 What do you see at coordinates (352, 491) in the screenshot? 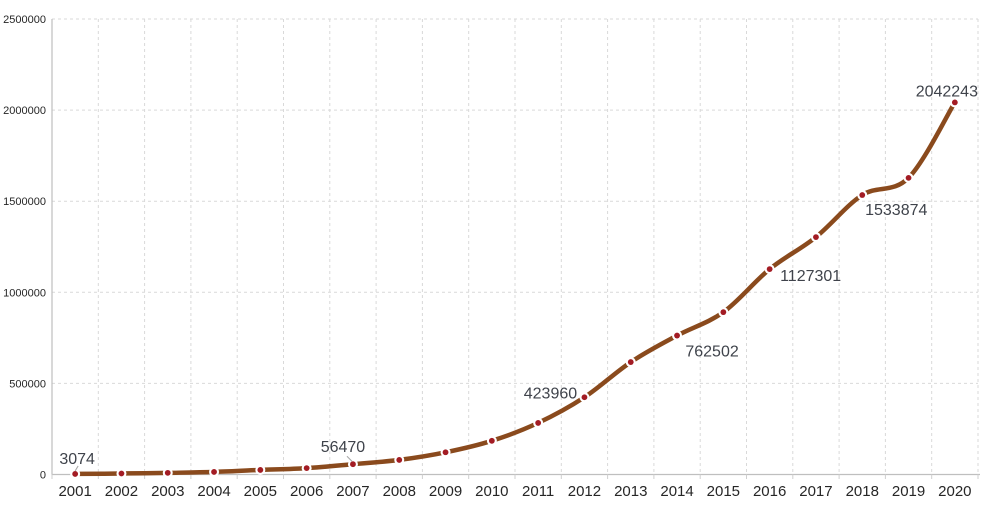
I see `x-tick-label: 2007` at bounding box center [352, 491].